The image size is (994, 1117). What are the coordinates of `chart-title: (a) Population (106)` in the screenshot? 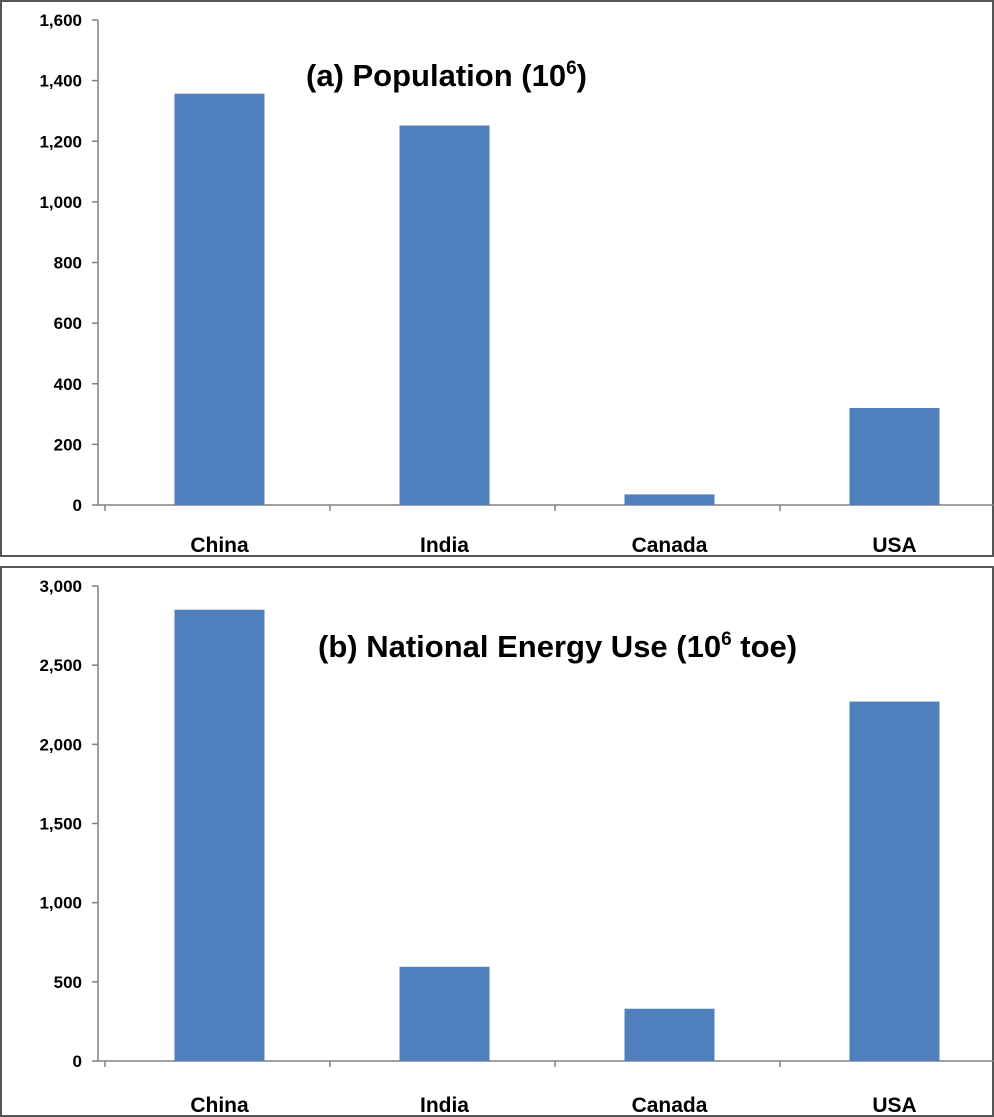 It's located at (446, 75).